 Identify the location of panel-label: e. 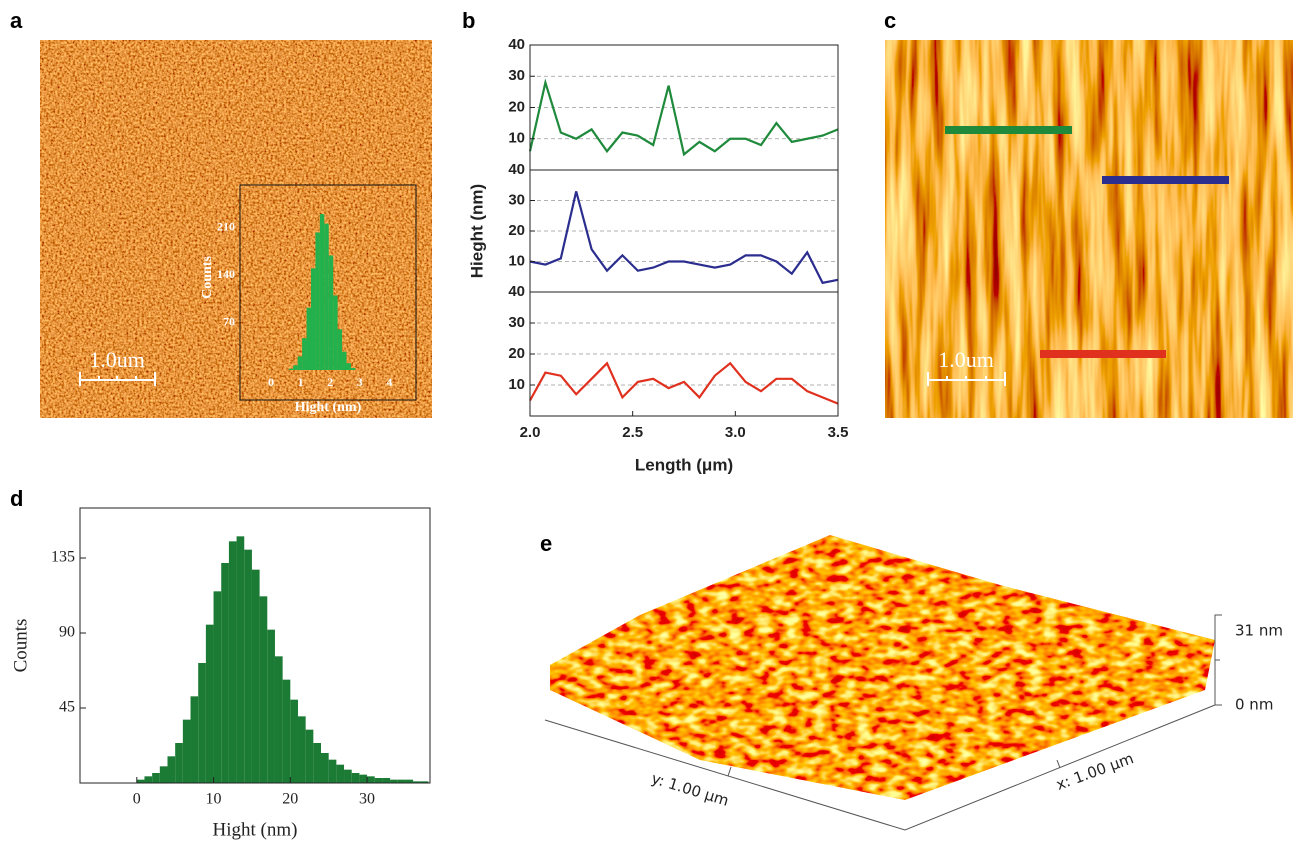
(546, 543).